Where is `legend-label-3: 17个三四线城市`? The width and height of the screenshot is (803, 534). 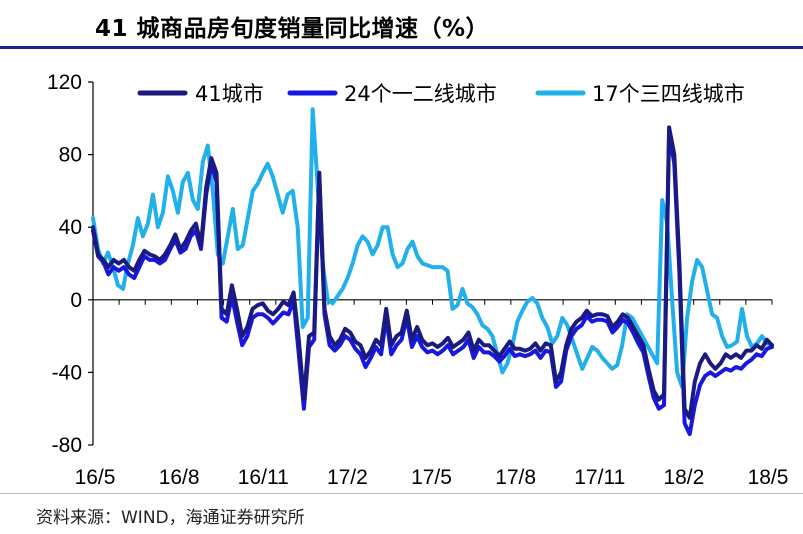
legend-label-3: 17个三四线城市 is located at coordinates (668, 94).